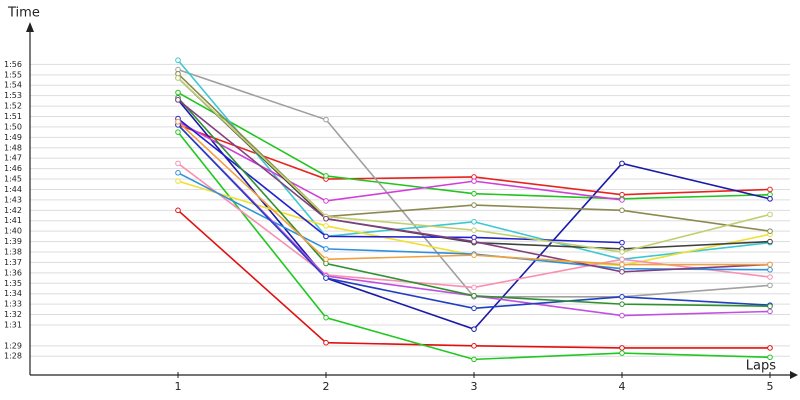 This screenshot has width=800, height=400. What do you see at coordinates (622, 386) in the screenshot?
I see `x-tick-label: 4` at bounding box center [622, 386].